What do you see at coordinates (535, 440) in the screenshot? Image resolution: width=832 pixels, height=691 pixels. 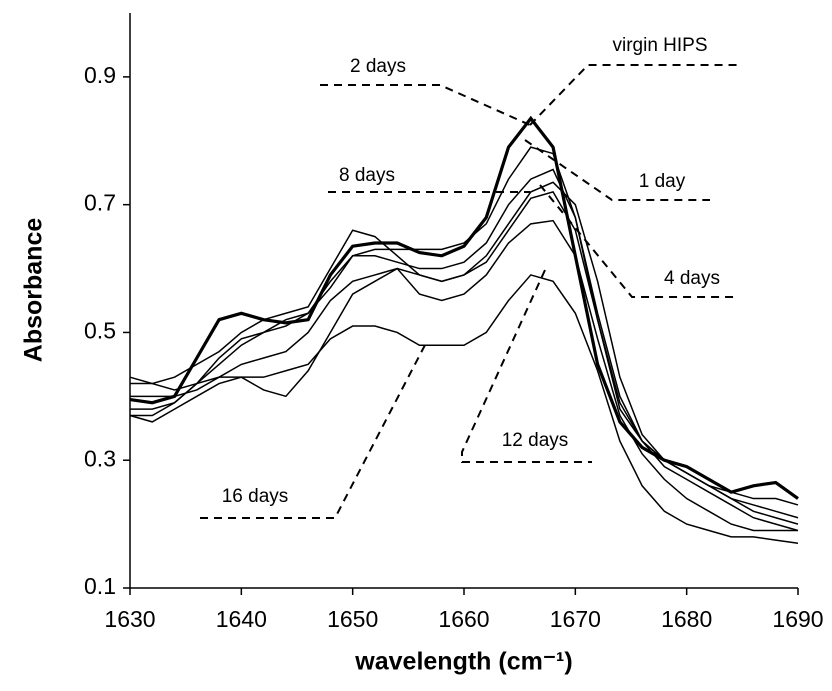 I see `series-label: 12 days` at bounding box center [535, 440].